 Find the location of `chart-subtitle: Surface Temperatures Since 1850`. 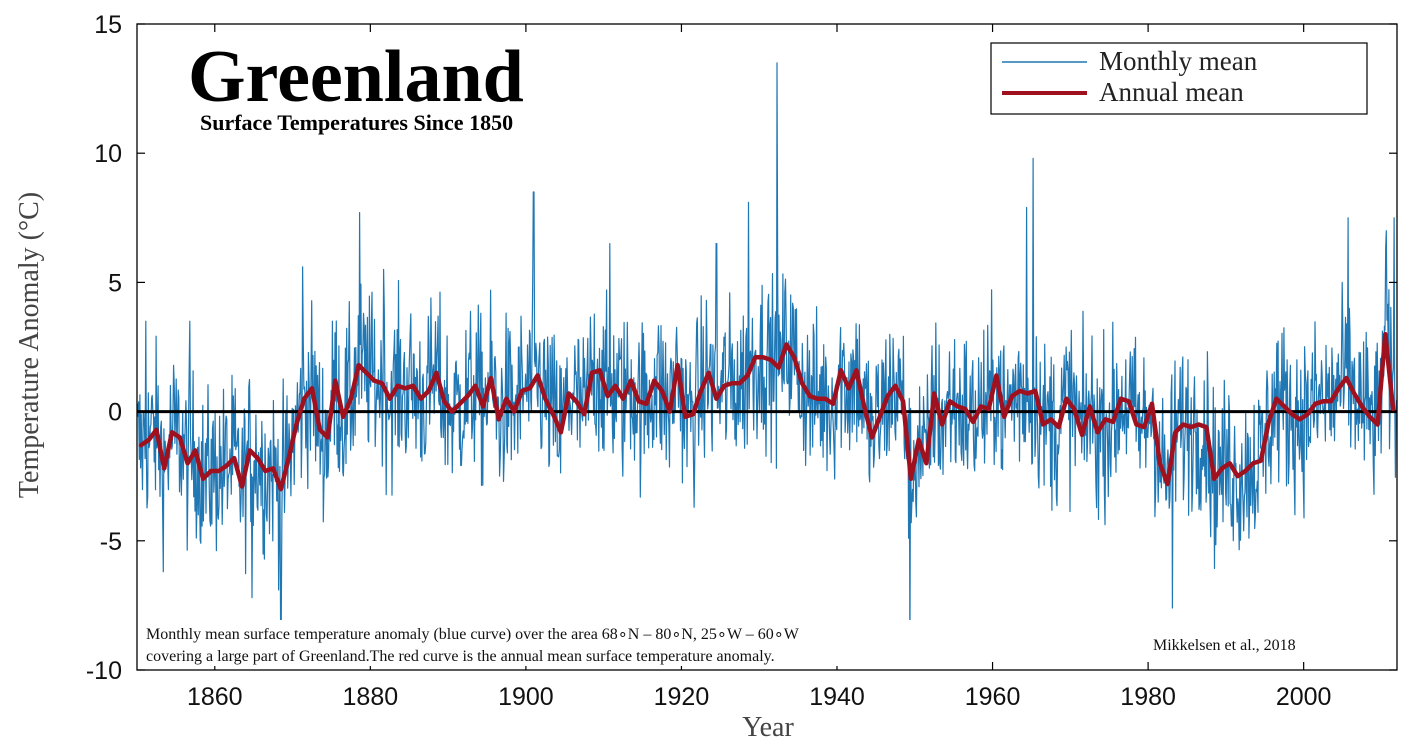

chart-subtitle: Surface Temperatures Since 1850 is located at coordinates (356, 122).